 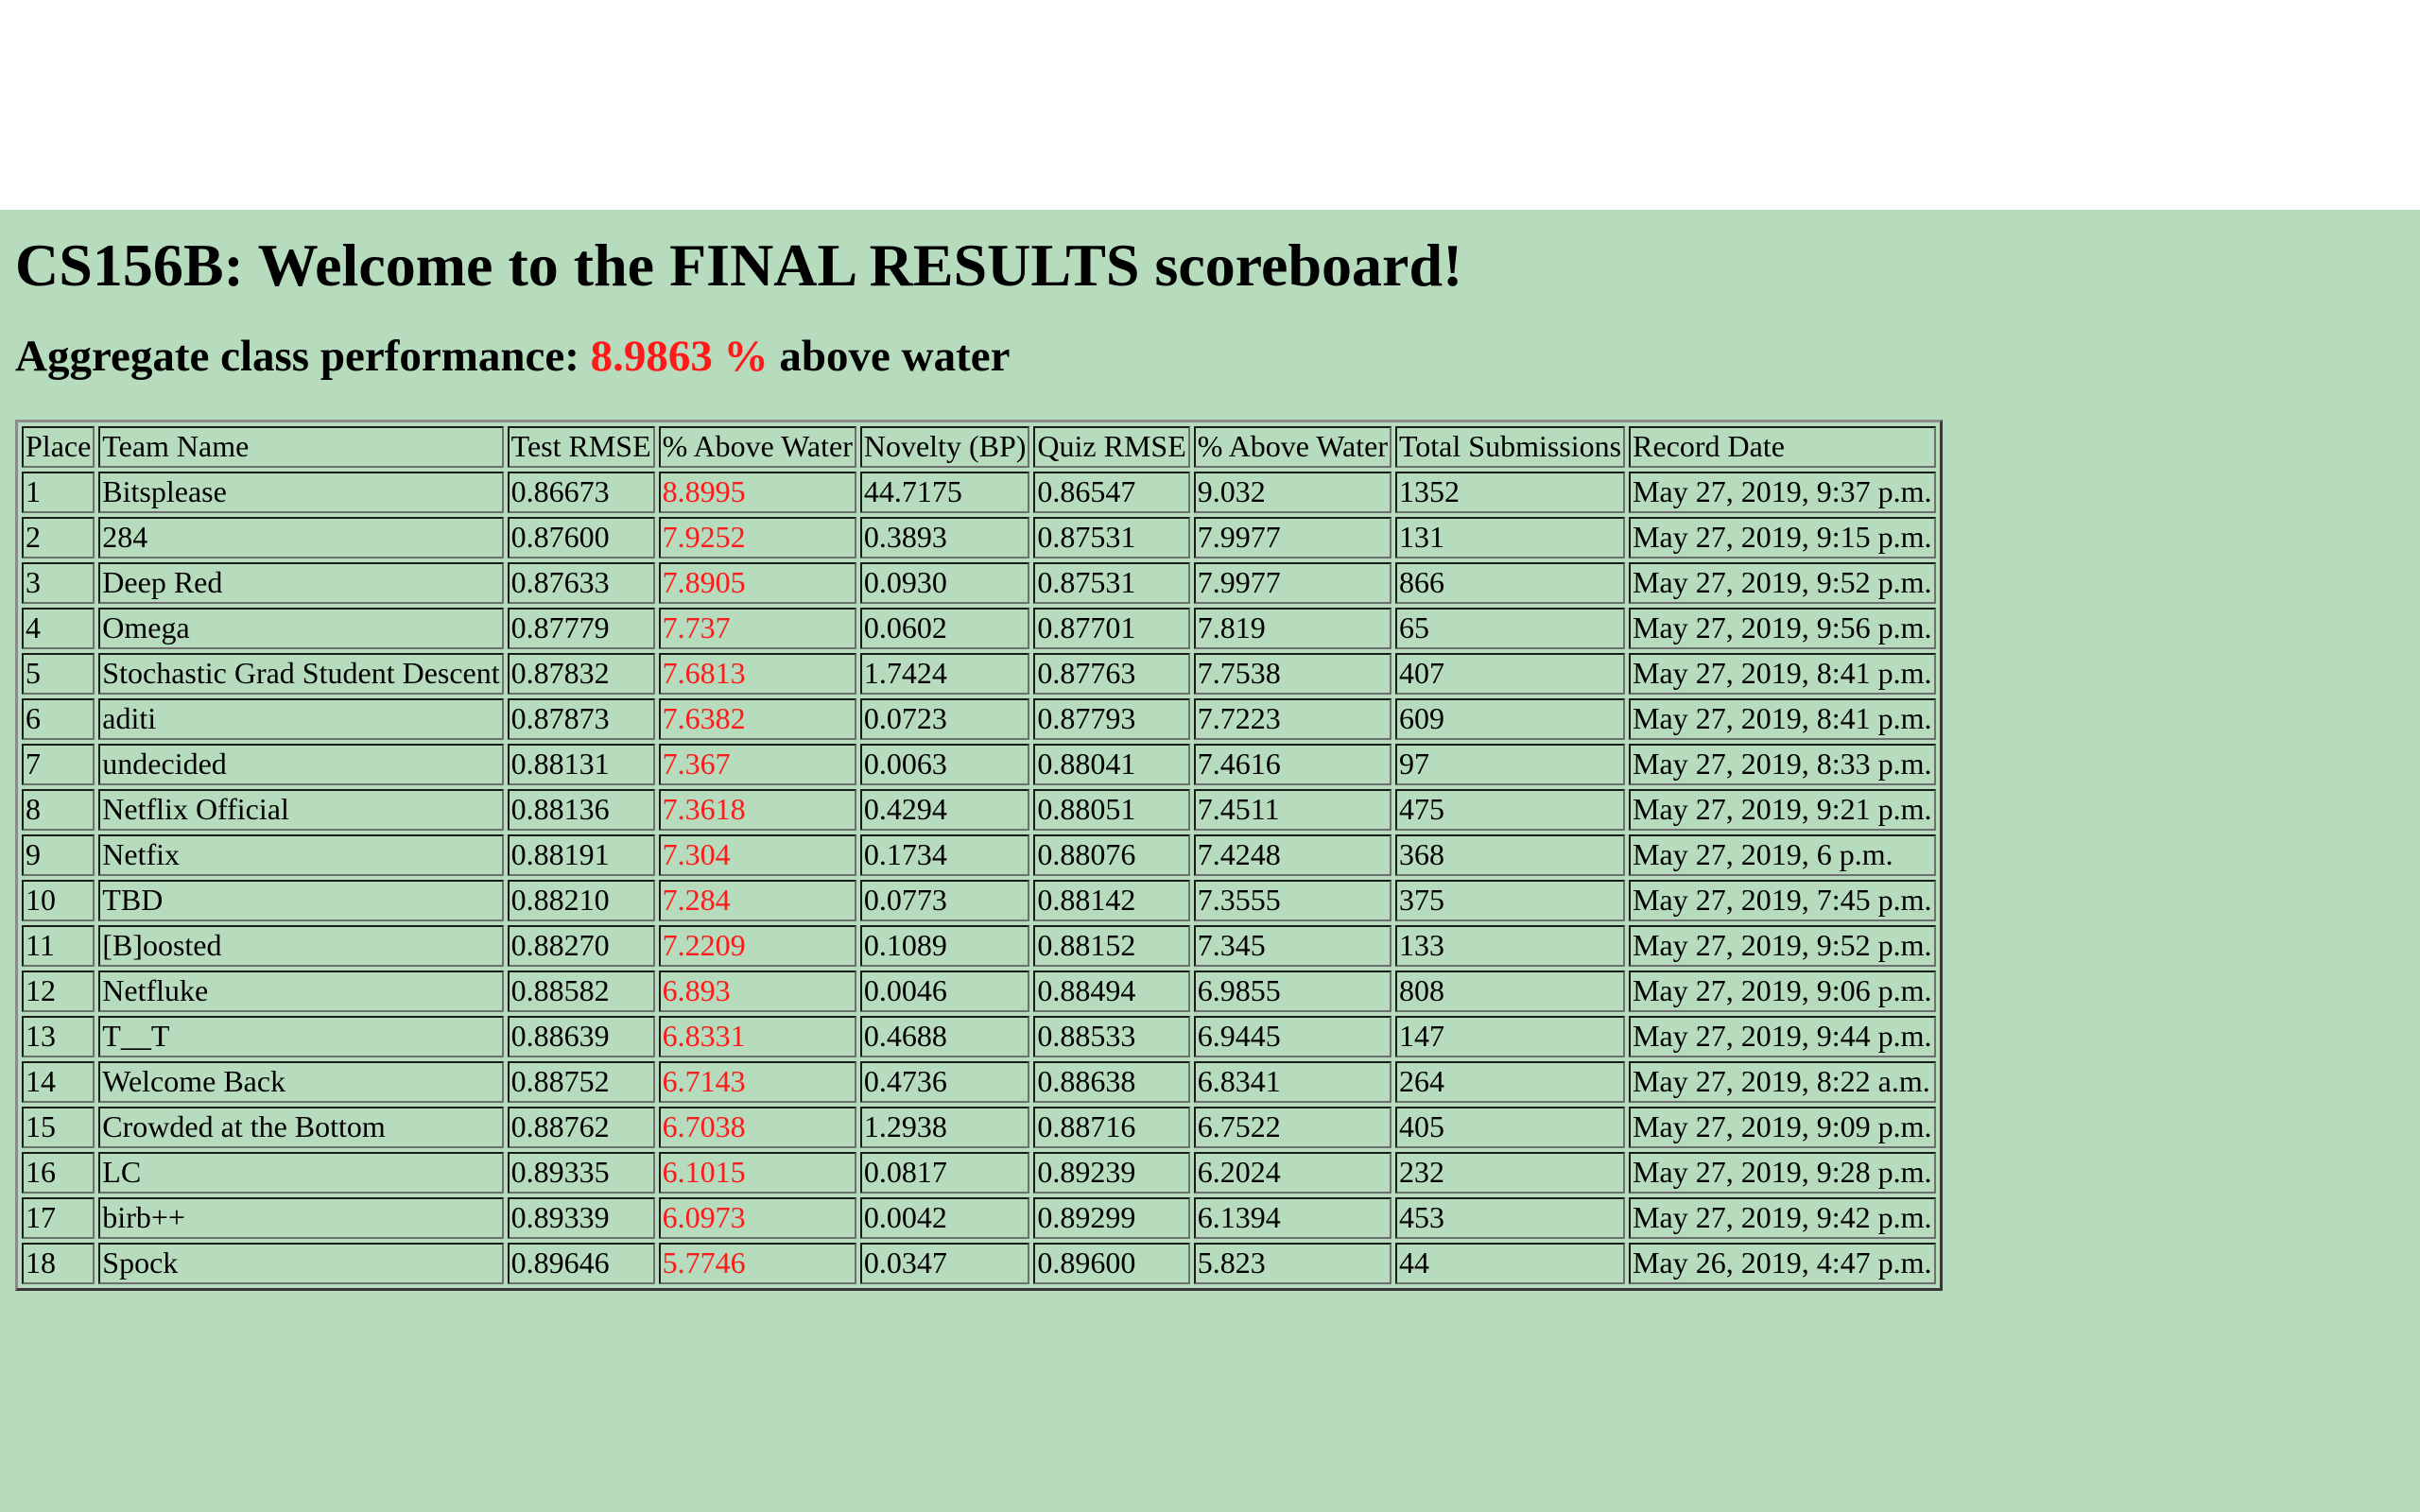 I want to click on cell-record-date: May 26, 2019, 4:47 p.m., so click(x=1782, y=1263).